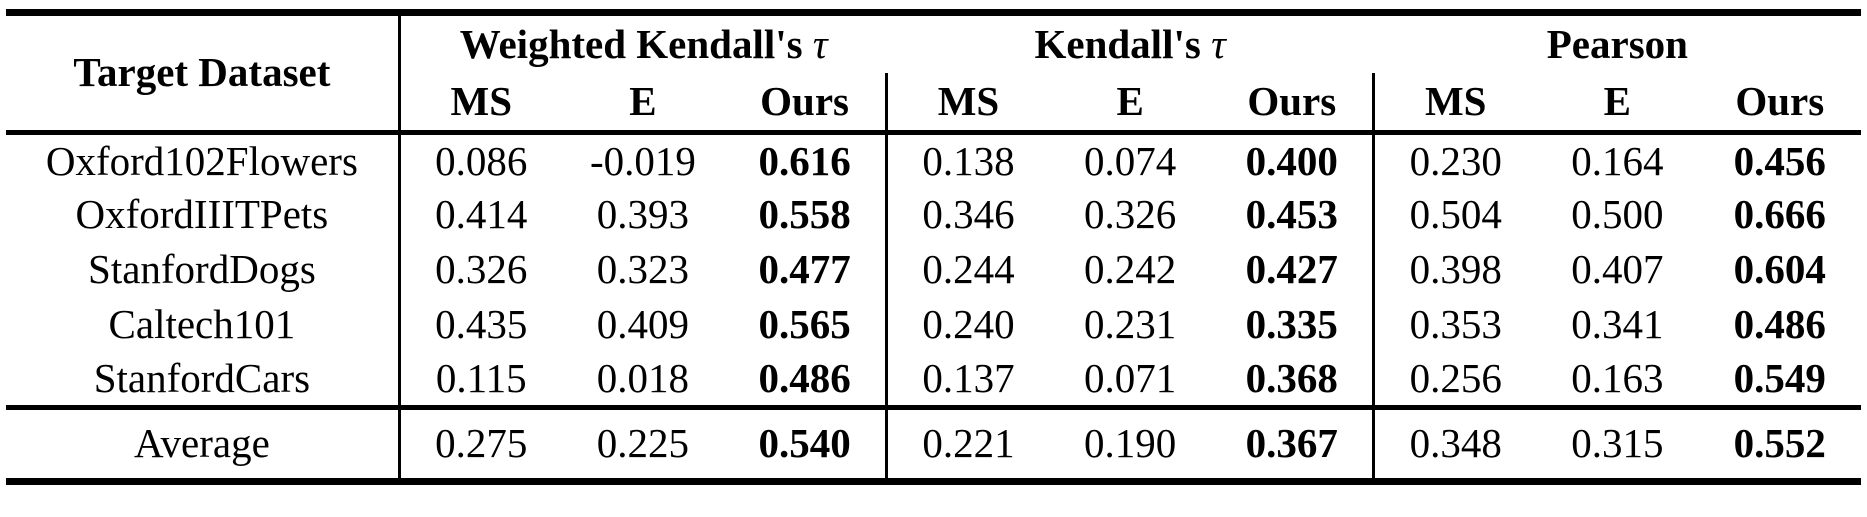 The width and height of the screenshot is (1867, 517). I want to click on dataset-cell: Caltech101, so click(203, 325).